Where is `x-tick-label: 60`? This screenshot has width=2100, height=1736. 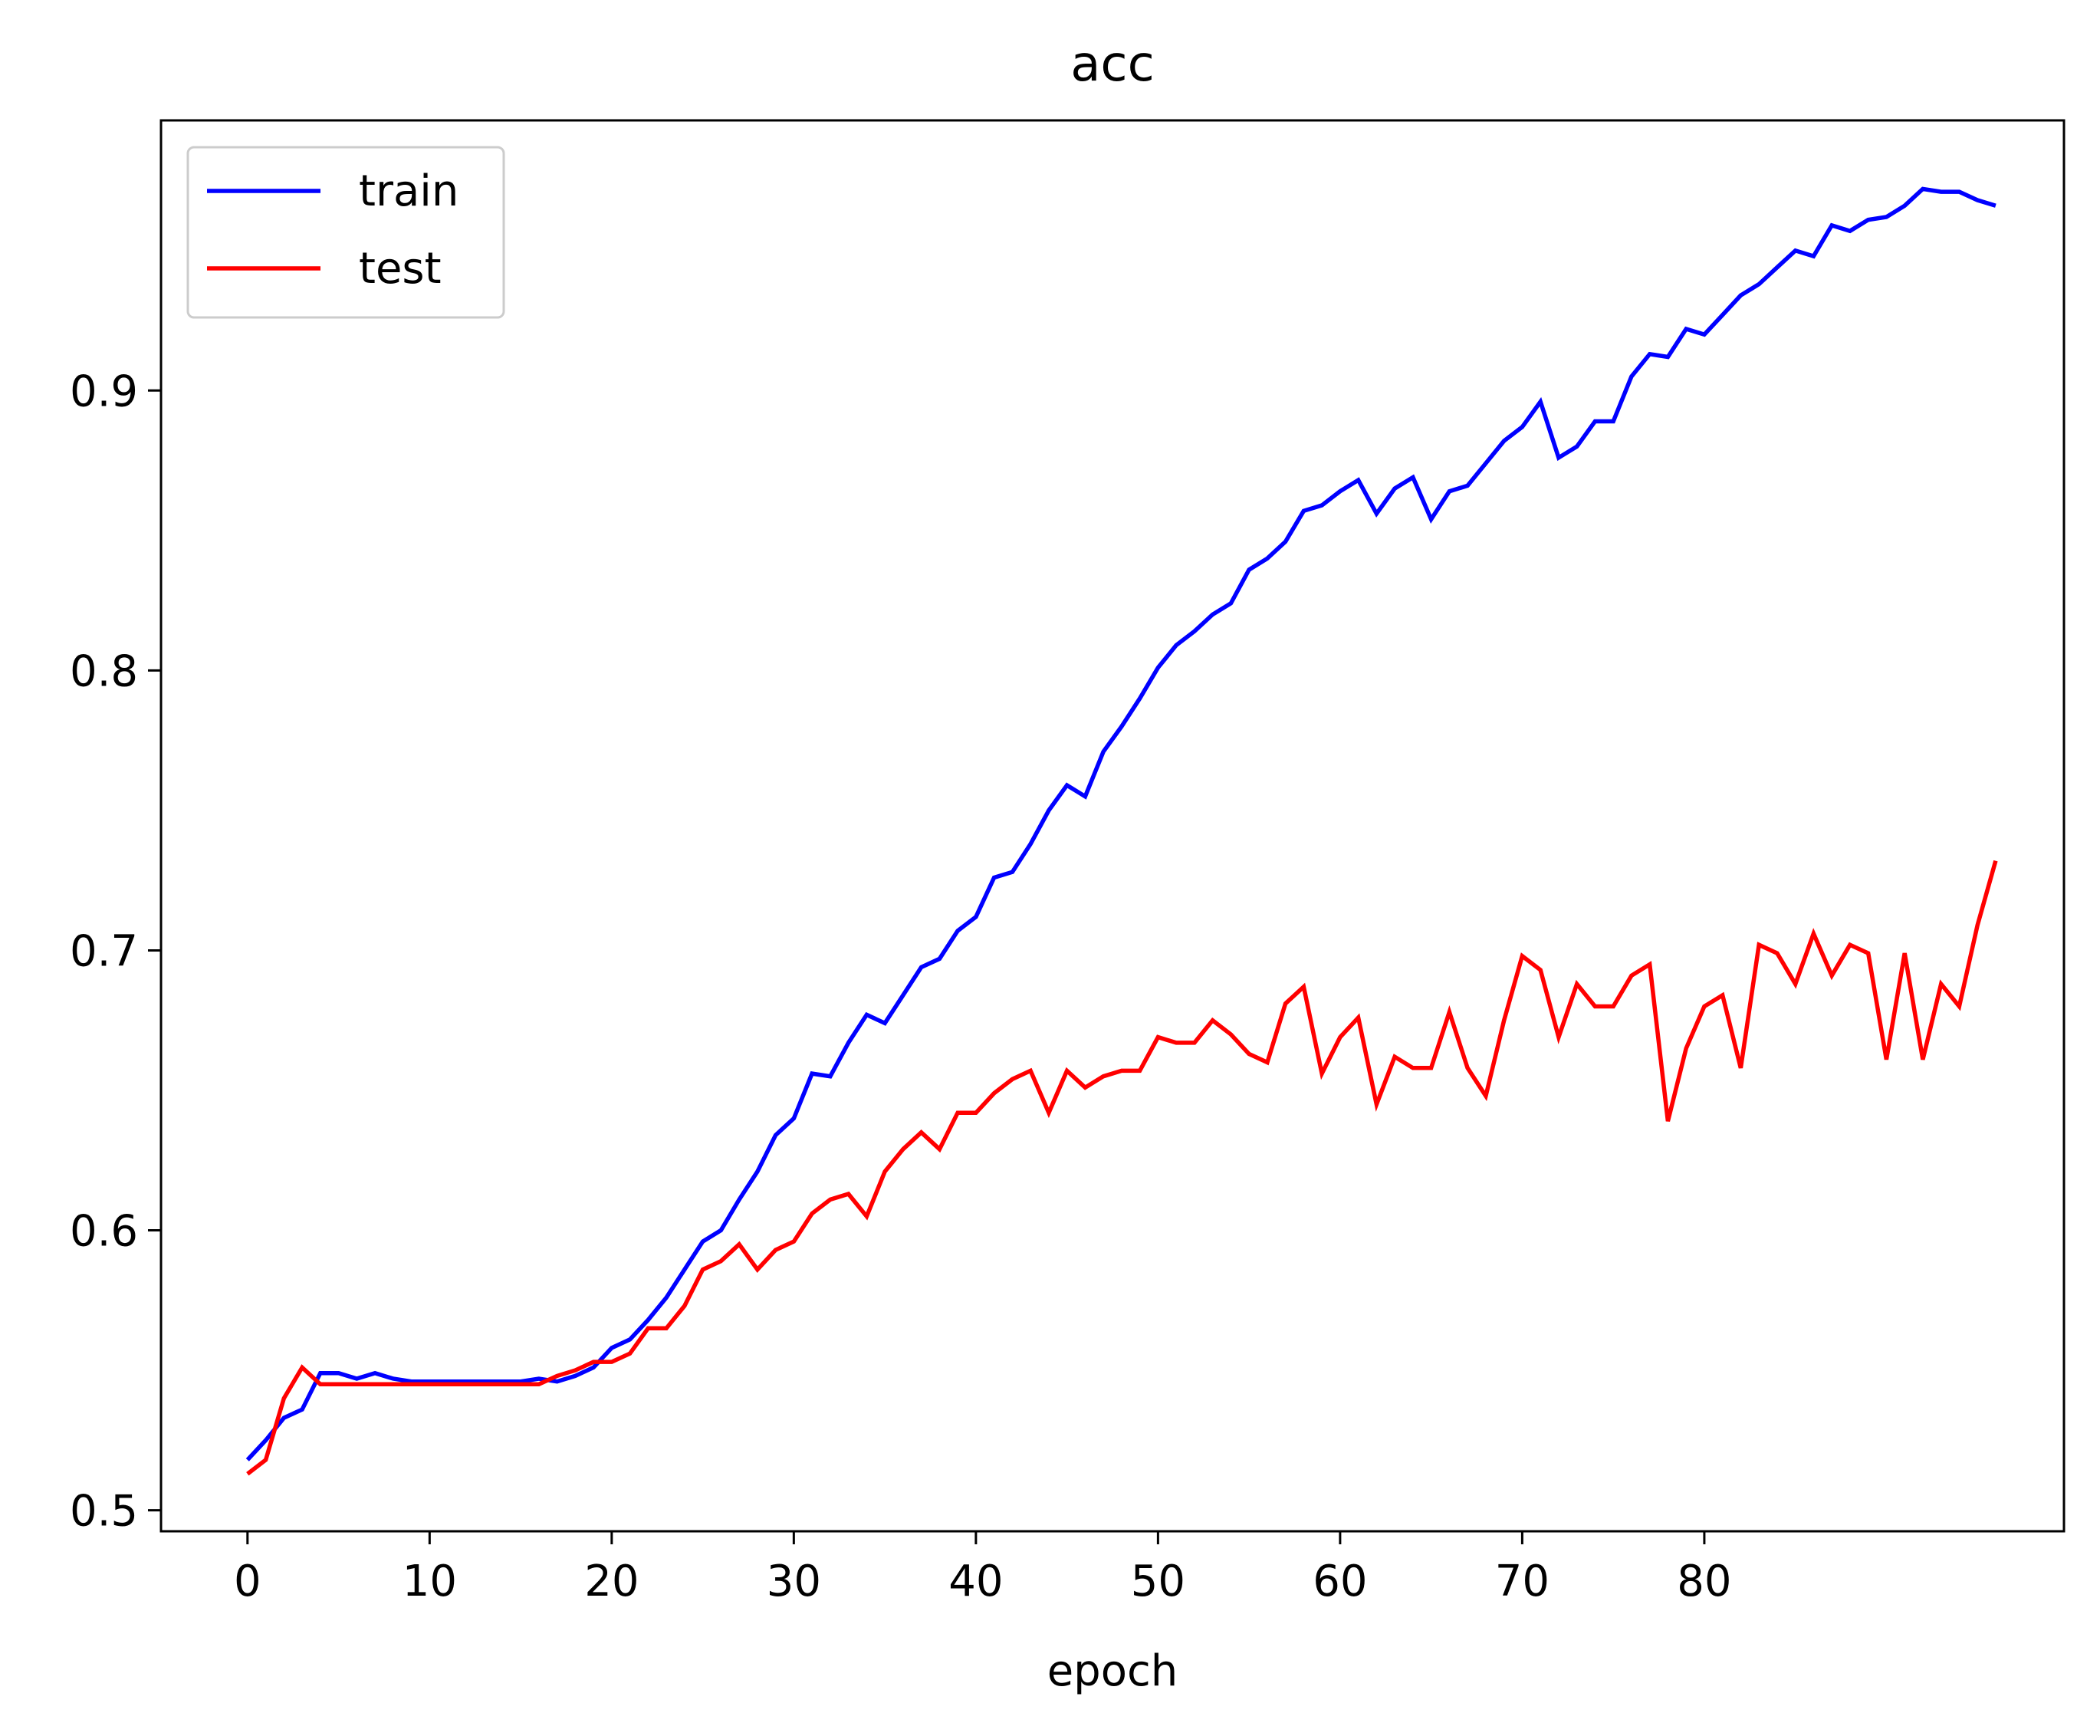 x-tick-label: 60 is located at coordinates (1340, 1581).